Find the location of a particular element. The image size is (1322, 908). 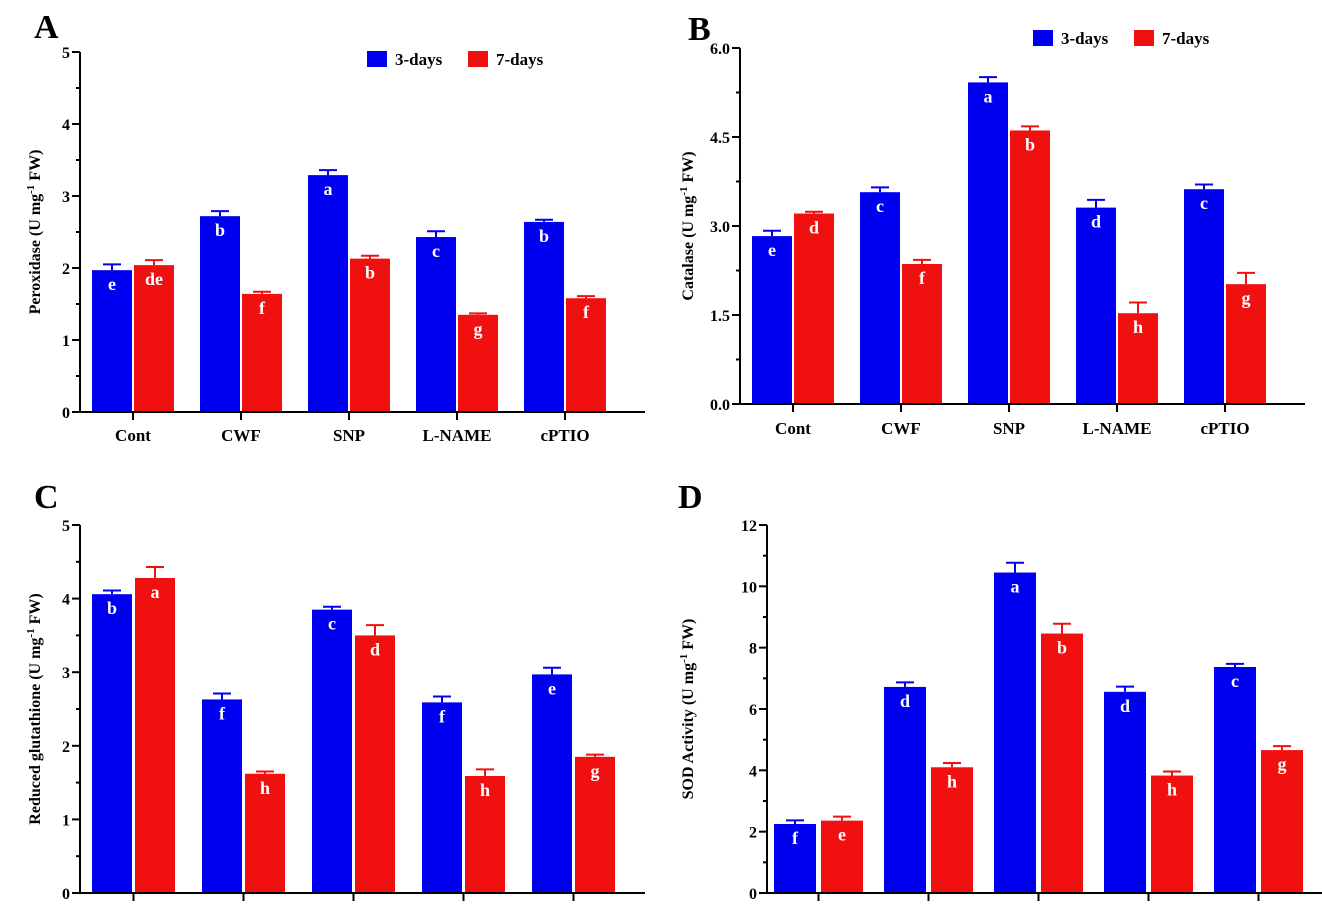

y-axis-label: SOD Activity (U mg-1 FW) is located at coordinates (687, 709).